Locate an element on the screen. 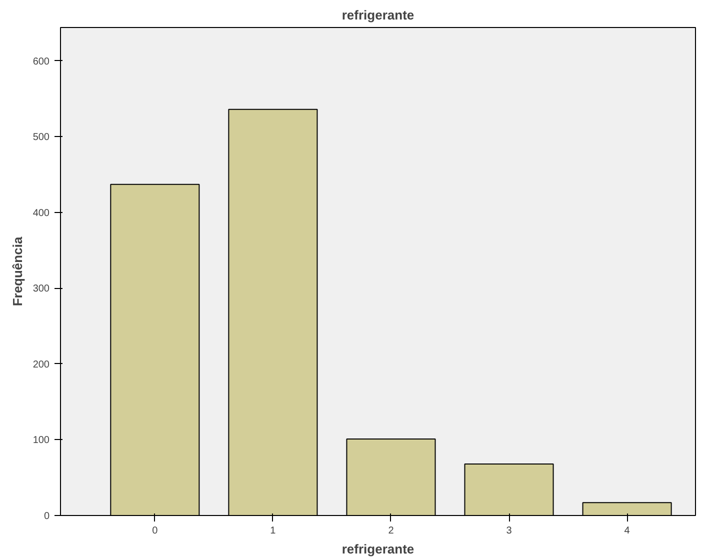  chart-title: refrigerante is located at coordinates (378, 15).